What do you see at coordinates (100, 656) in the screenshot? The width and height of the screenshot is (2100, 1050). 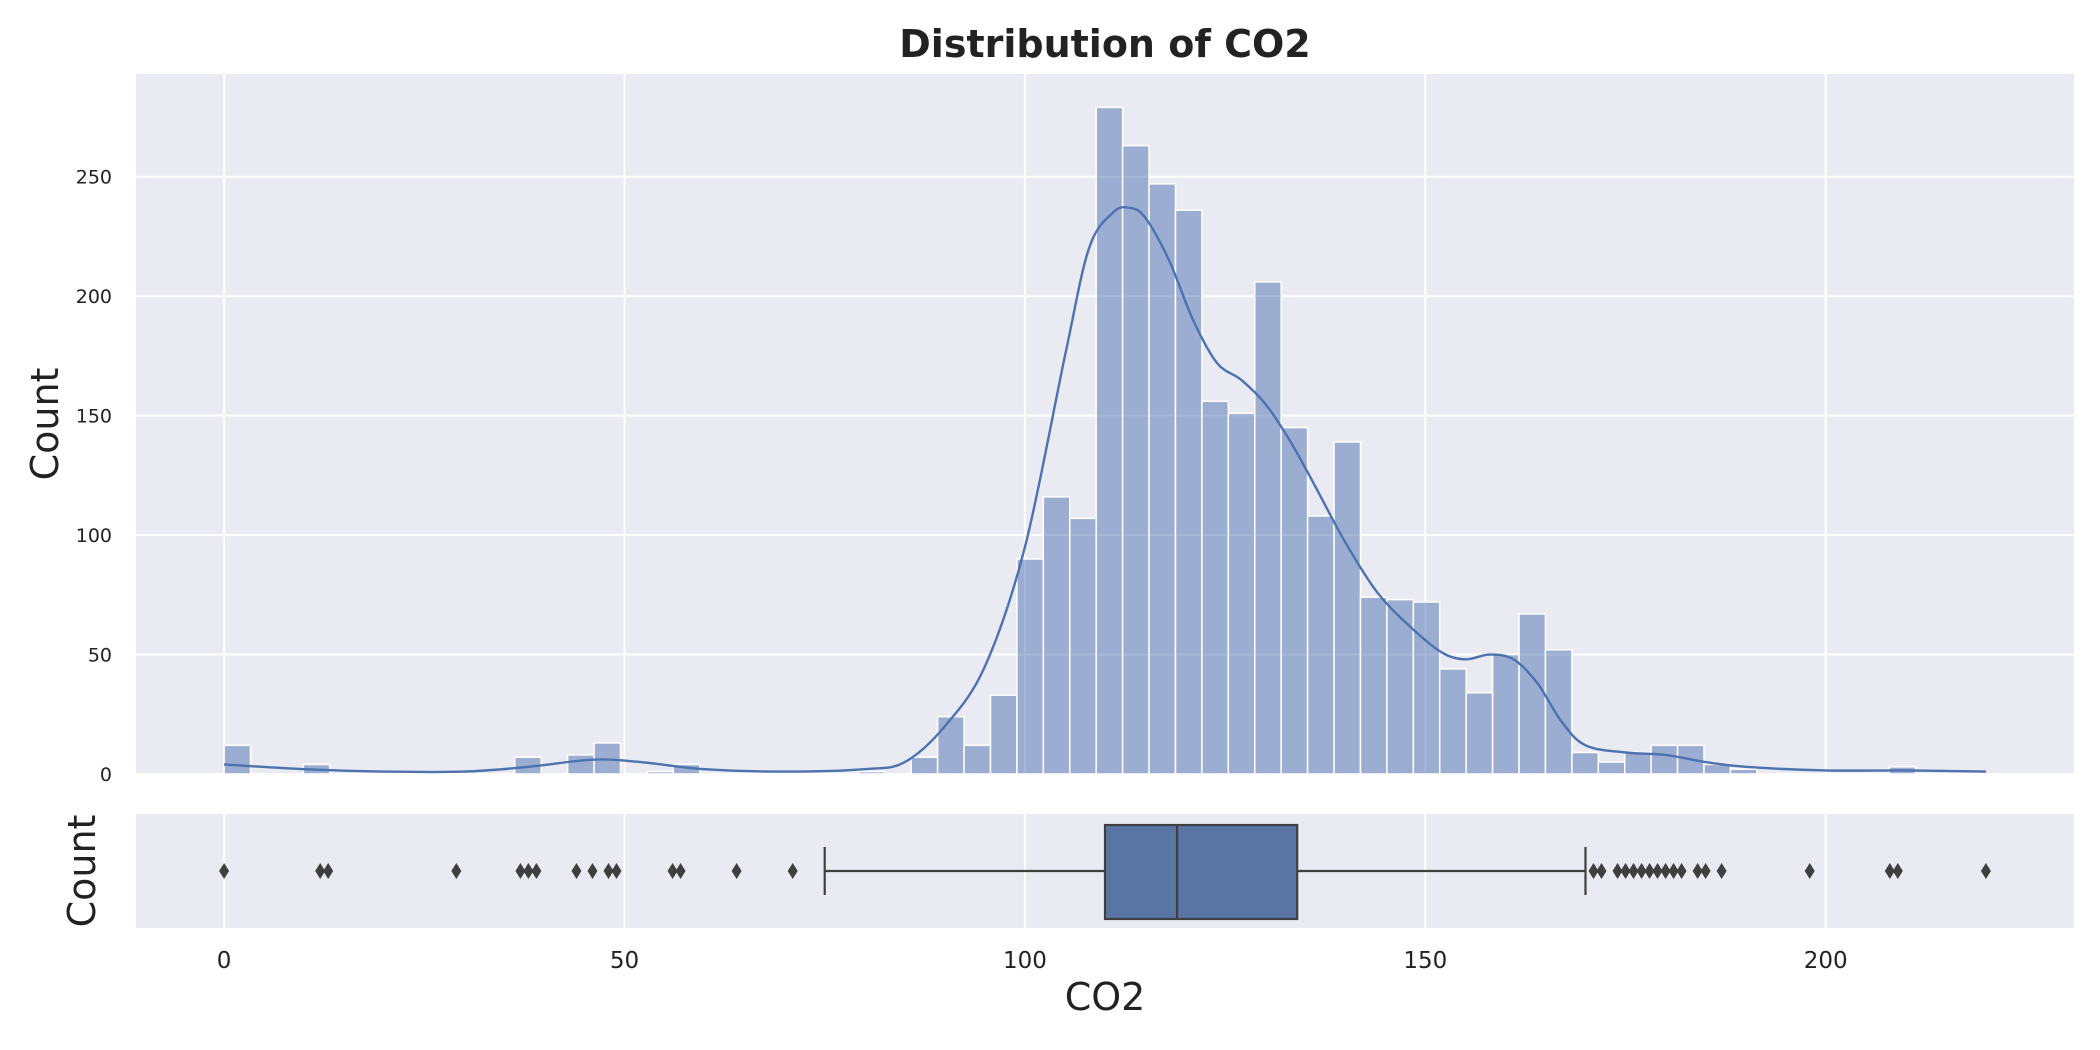 I see `histogram-y-tick-label: 50` at bounding box center [100, 656].